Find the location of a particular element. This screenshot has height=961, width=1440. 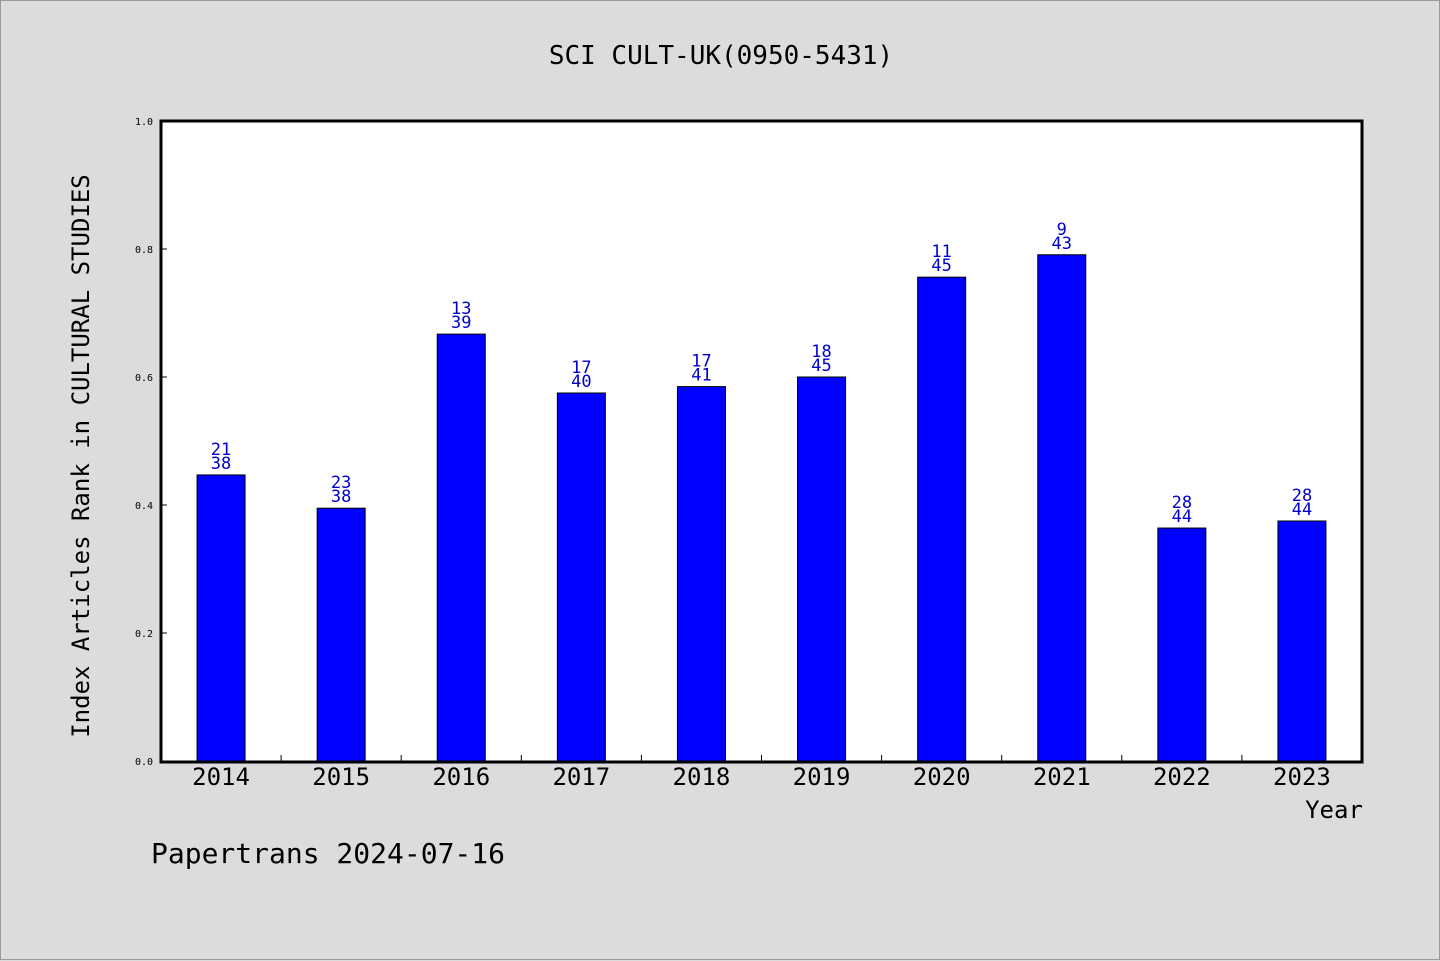

y-axis-label: Index Articles Rank in CULTURAL STUDIES is located at coordinates (81, 456).